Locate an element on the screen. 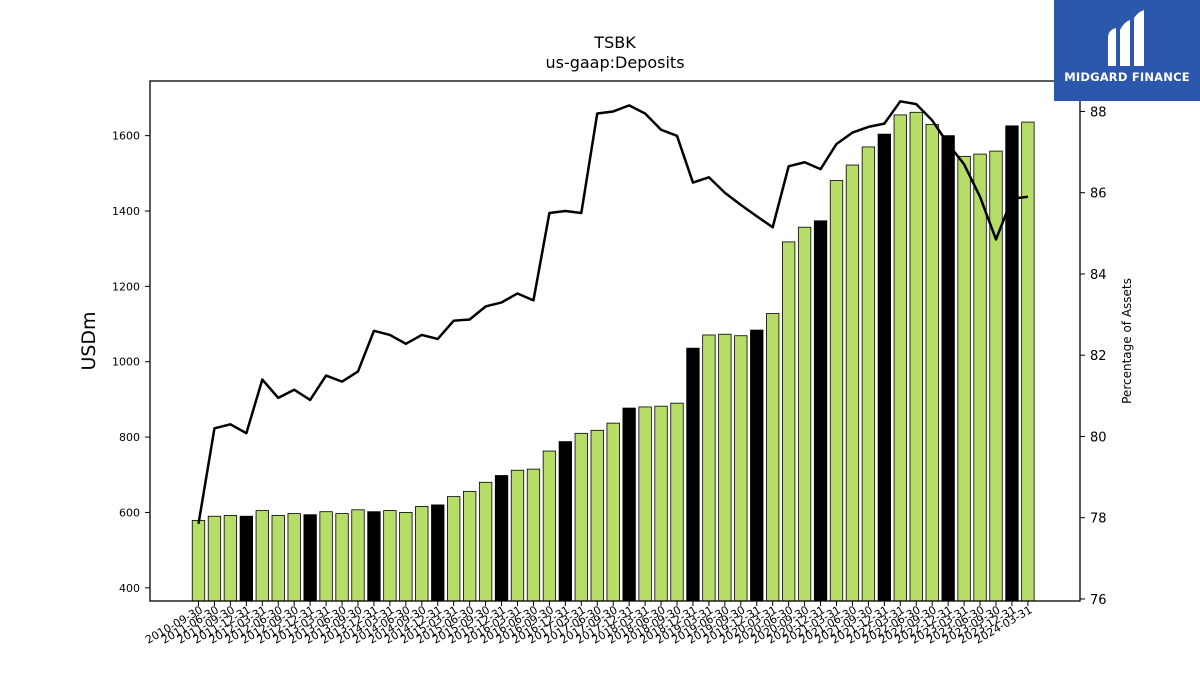  y2-tick-label: 80 is located at coordinates (1098, 437).